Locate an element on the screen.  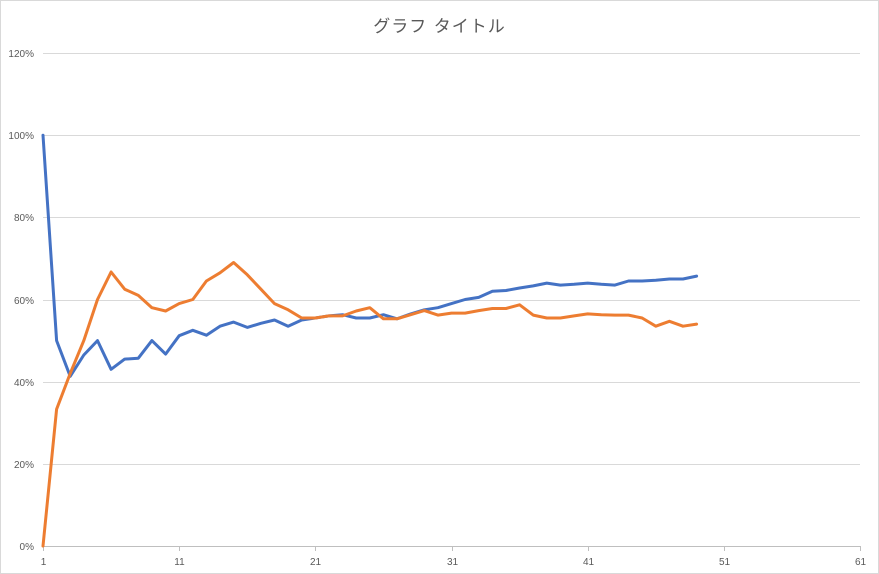
axes is located at coordinates (452, 548).